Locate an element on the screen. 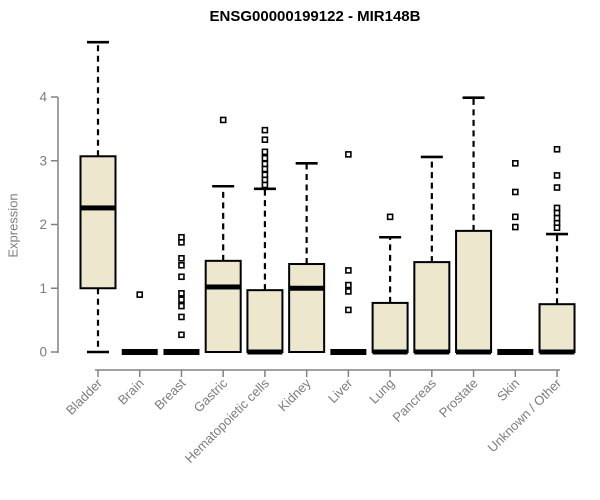 The width and height of the screenshot is (600, 500). box-unknown-other is located at coordinates (557, 328).